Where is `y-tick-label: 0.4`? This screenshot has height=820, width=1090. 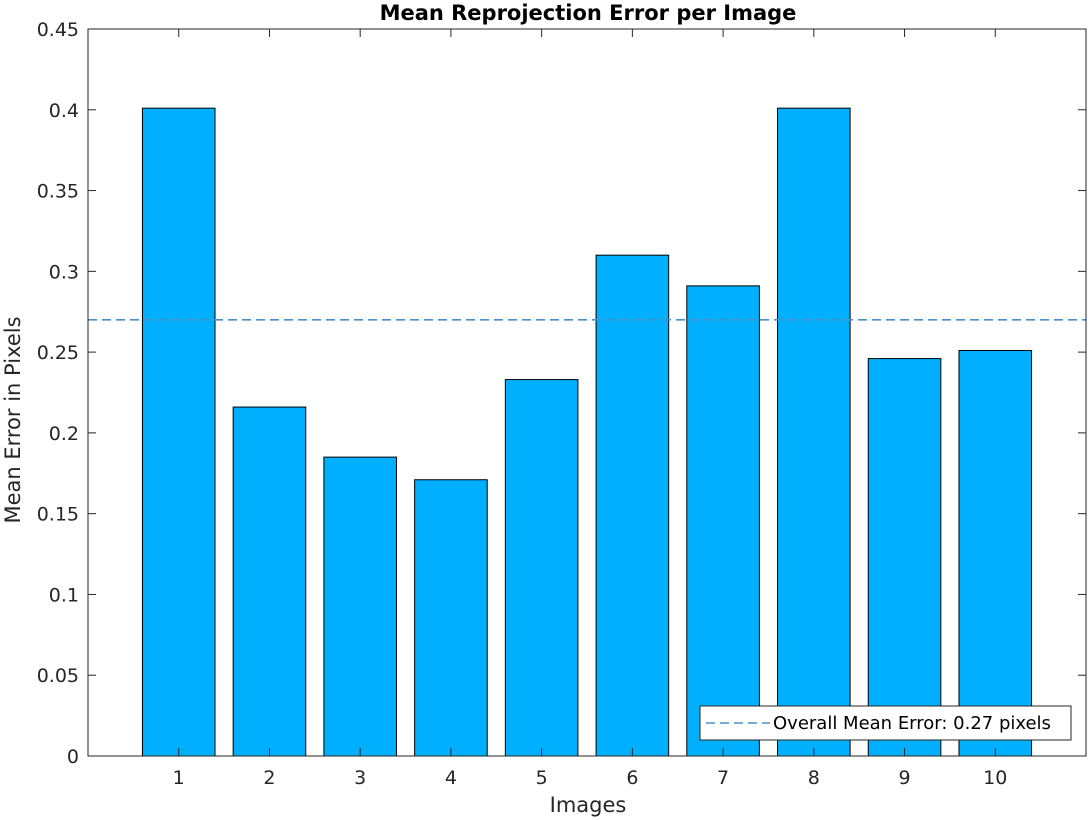
y-tick-label: 0.4 is located at coordinates (64, 111).